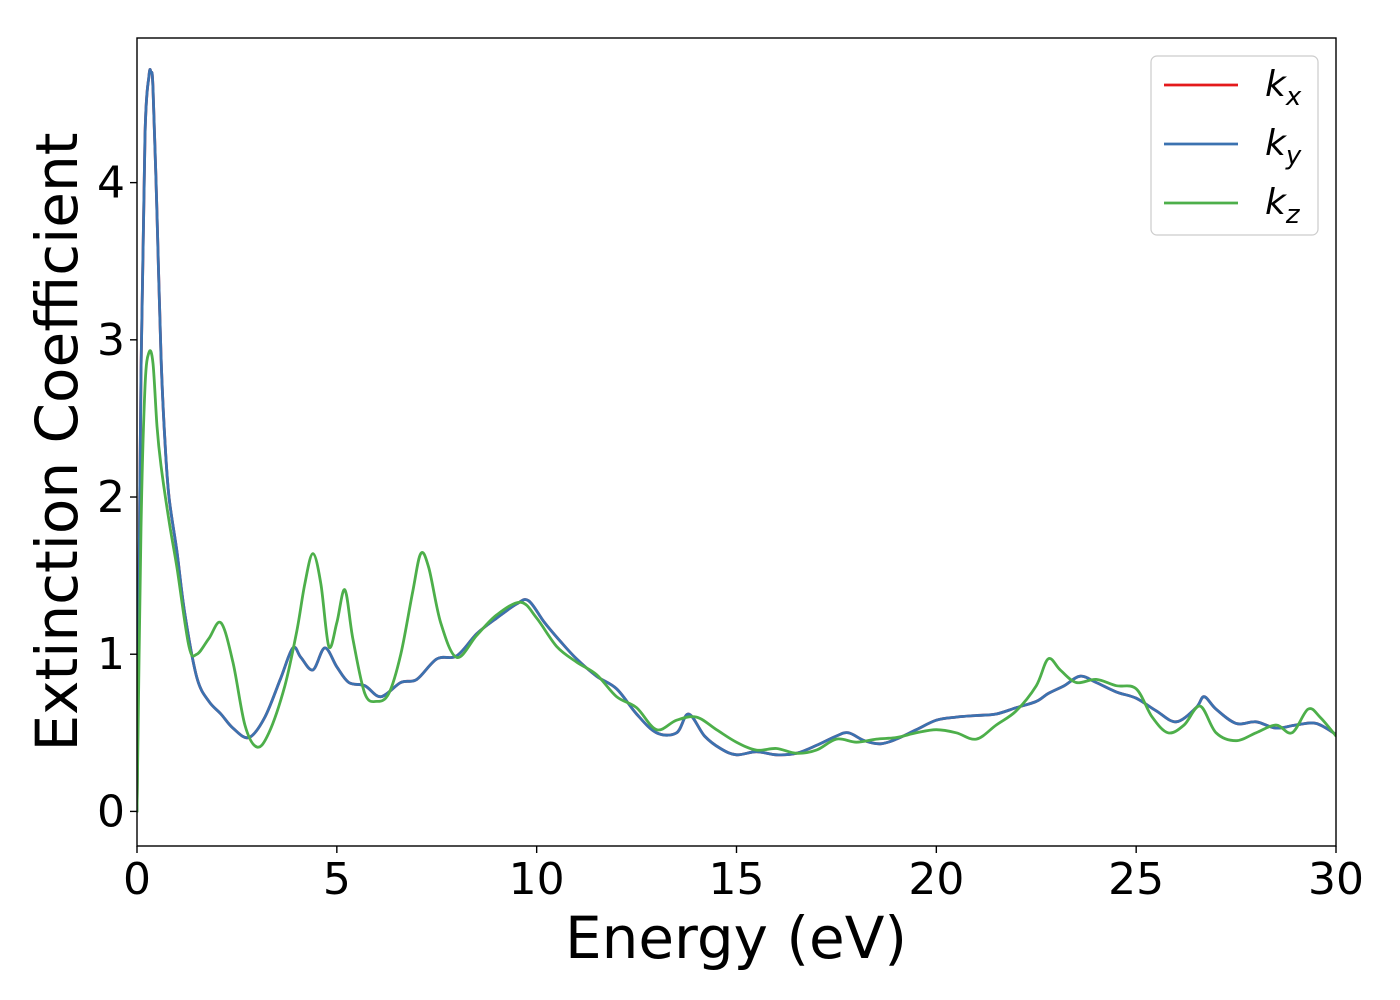 This screenshot has width=1400, height=1000. What do you see at coordinates (936, 879) in the screenshot?
I see `x-tick-label: 20` at bounding box center [936, 879].